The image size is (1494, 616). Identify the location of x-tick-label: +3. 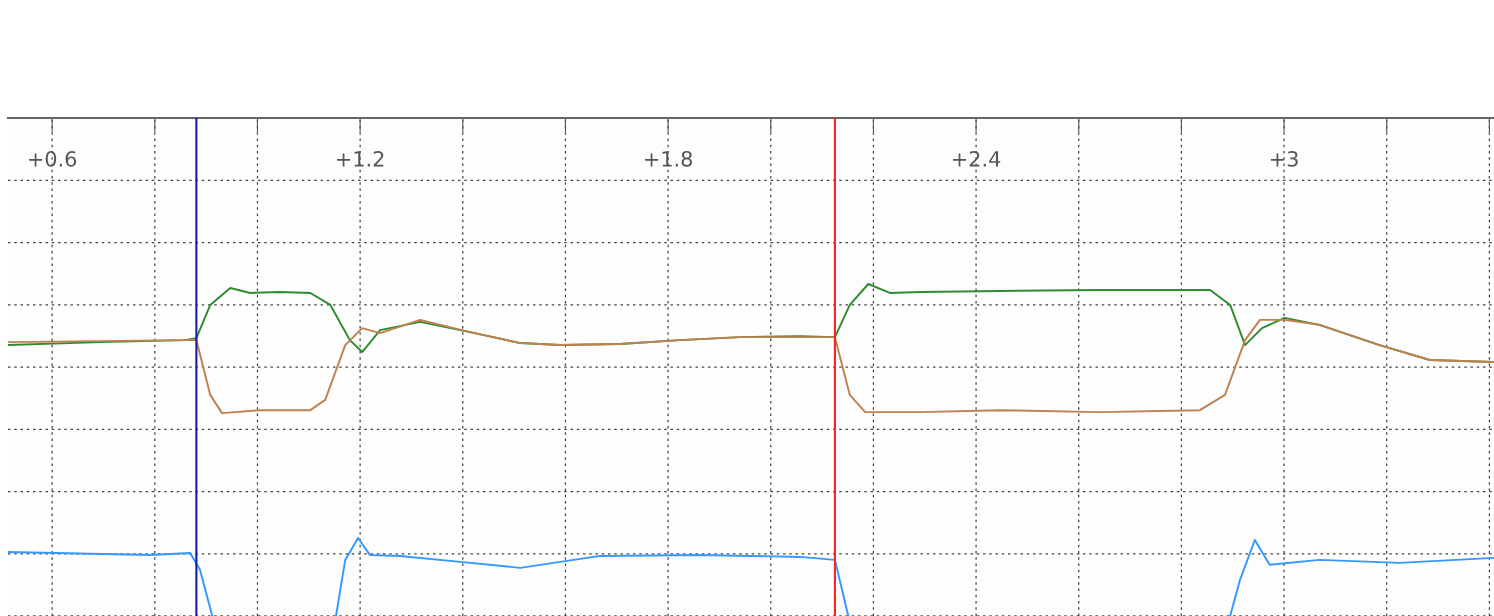
(1284, 158).